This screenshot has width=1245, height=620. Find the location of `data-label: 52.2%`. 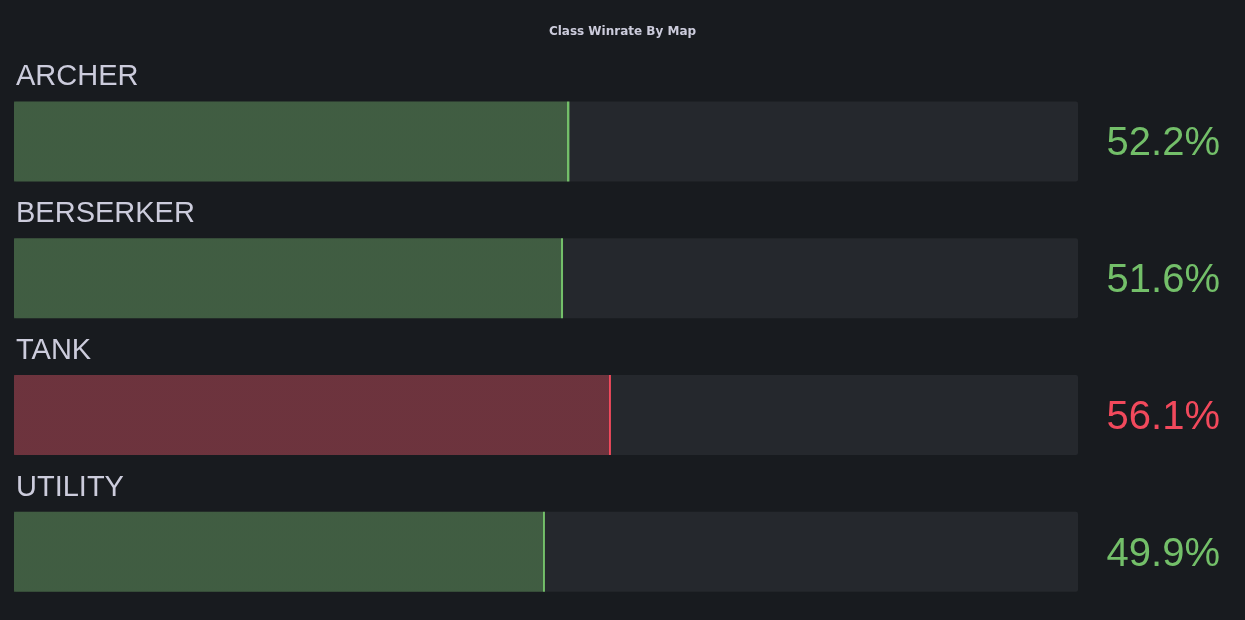

data-label: 52.2% is located at coordinates (1163, 141).